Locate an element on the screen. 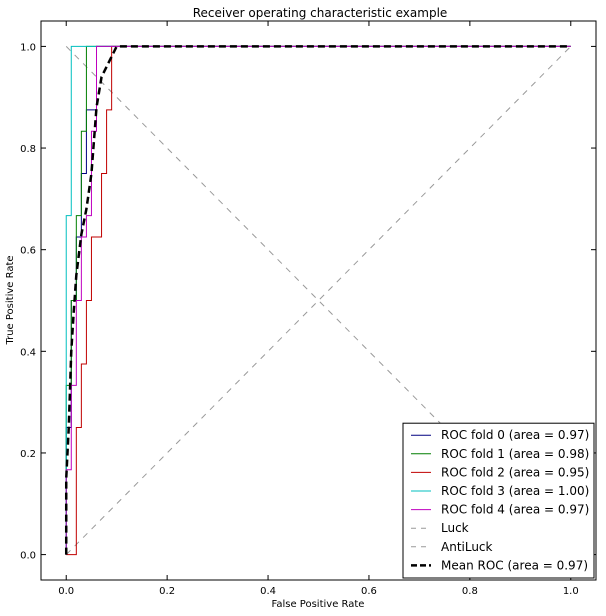  y-axis-label: True Positive Rate is located at coordinates (10, 300).